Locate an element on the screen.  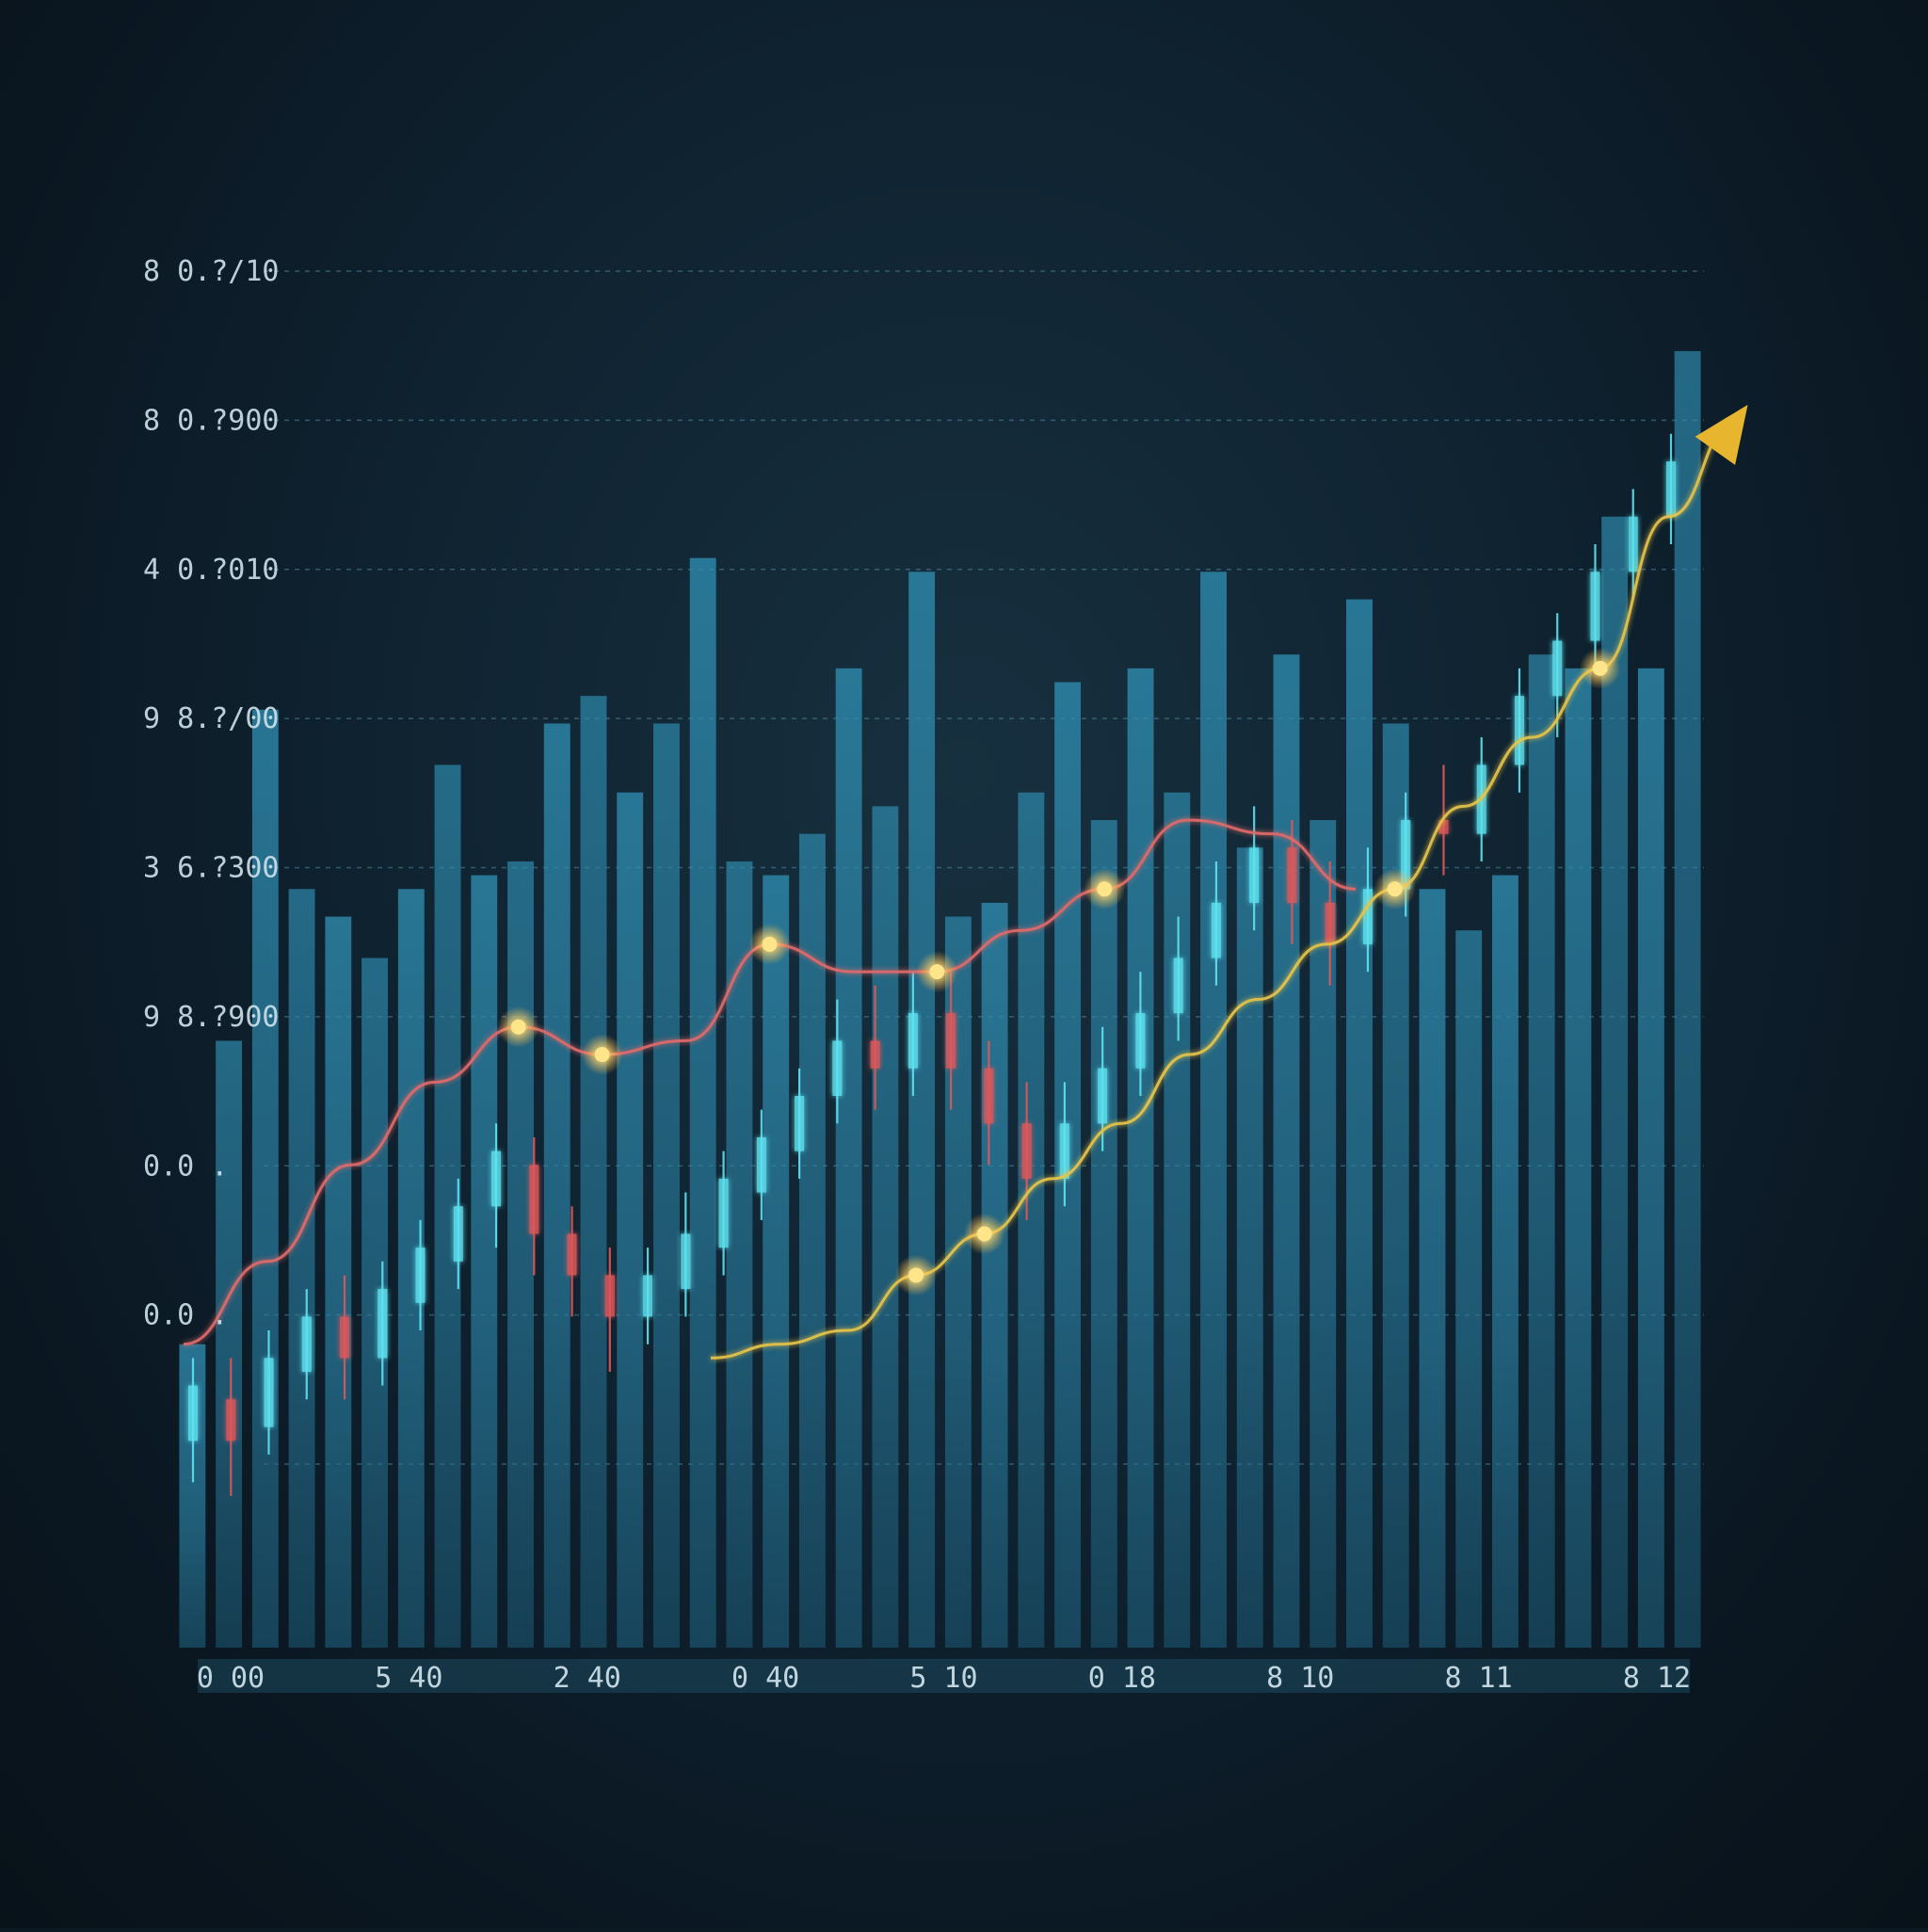
x-axis: 0 00 5 40 2 40 0 40 5 10 0 18 8 10 8 11 8 12 is located at coordinates (944, 1677).